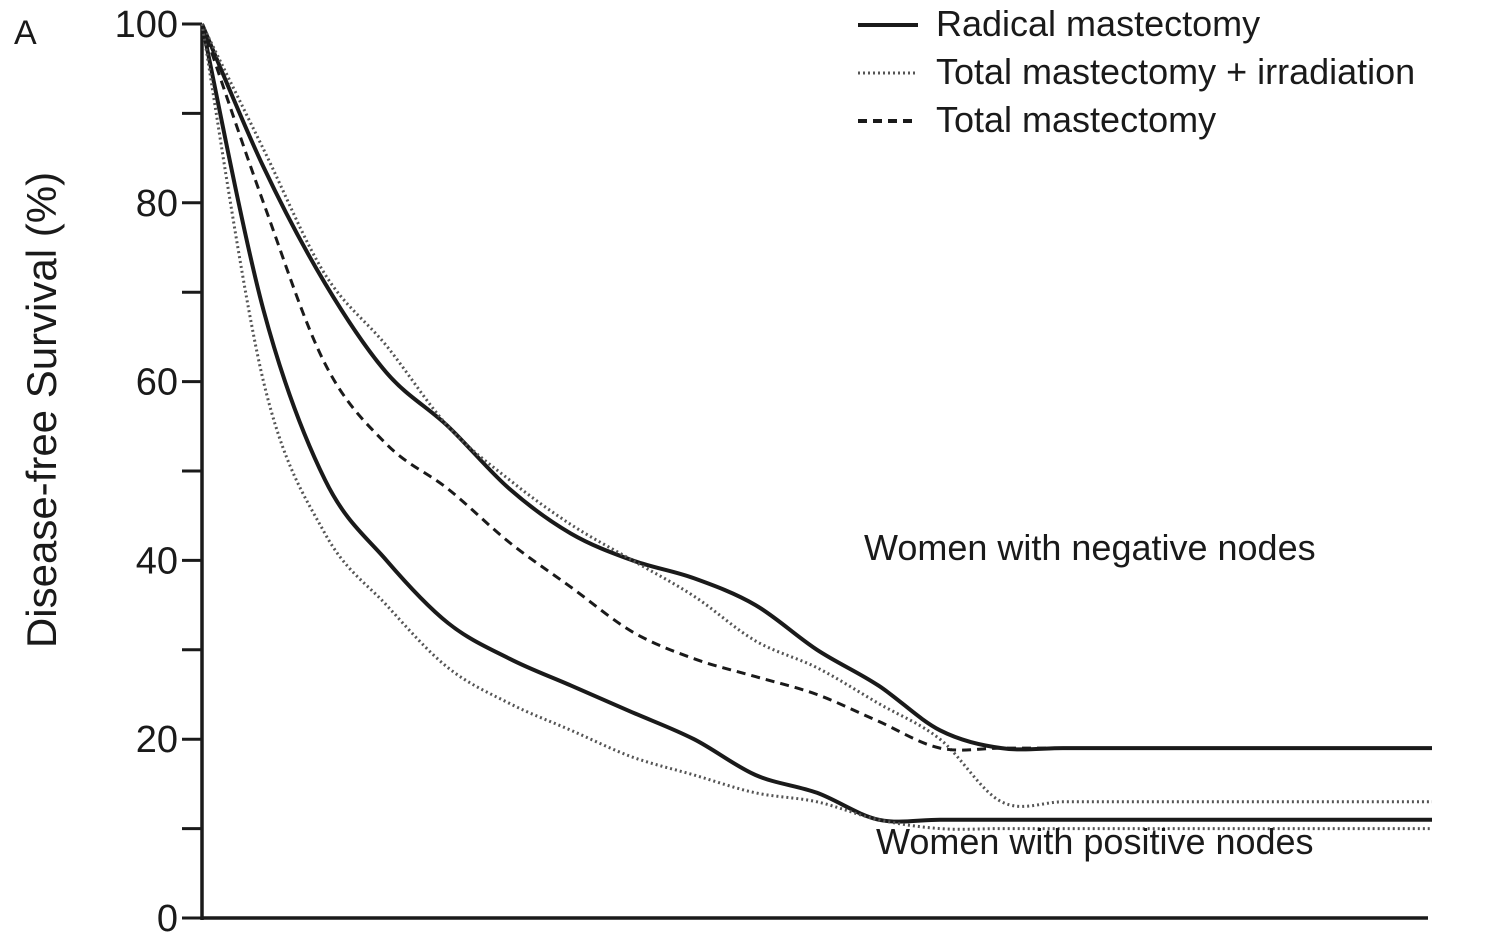  Describe the element at coordinates (1175, 71) in the screenshot. I see `legend-label-total-irradiation: Total mastectomy + irradiation` at that location.